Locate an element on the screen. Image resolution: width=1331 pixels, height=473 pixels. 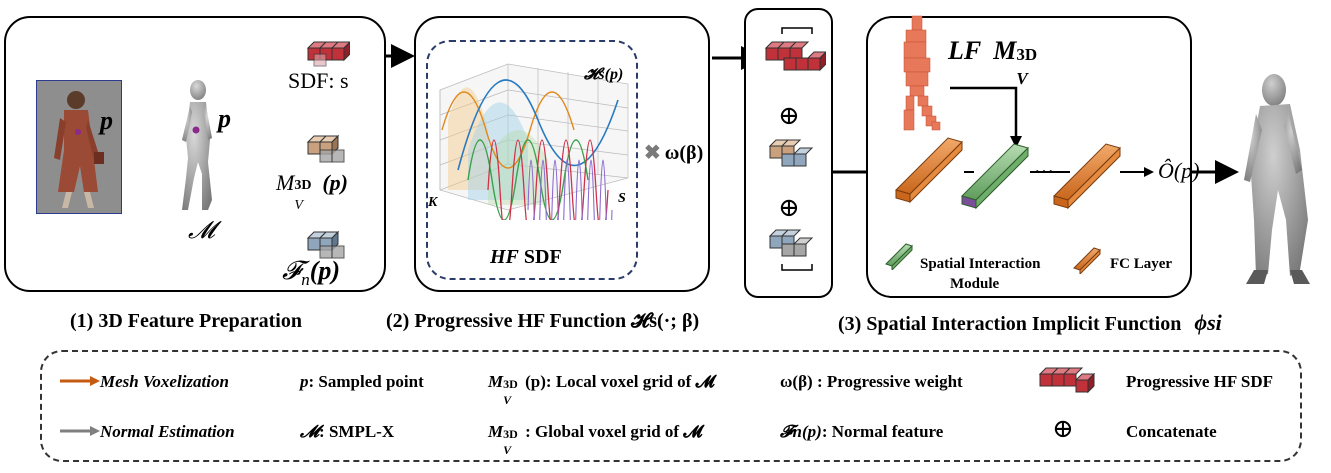
concat-symbol-2: ⊕ is located at coordinates (789, 207).